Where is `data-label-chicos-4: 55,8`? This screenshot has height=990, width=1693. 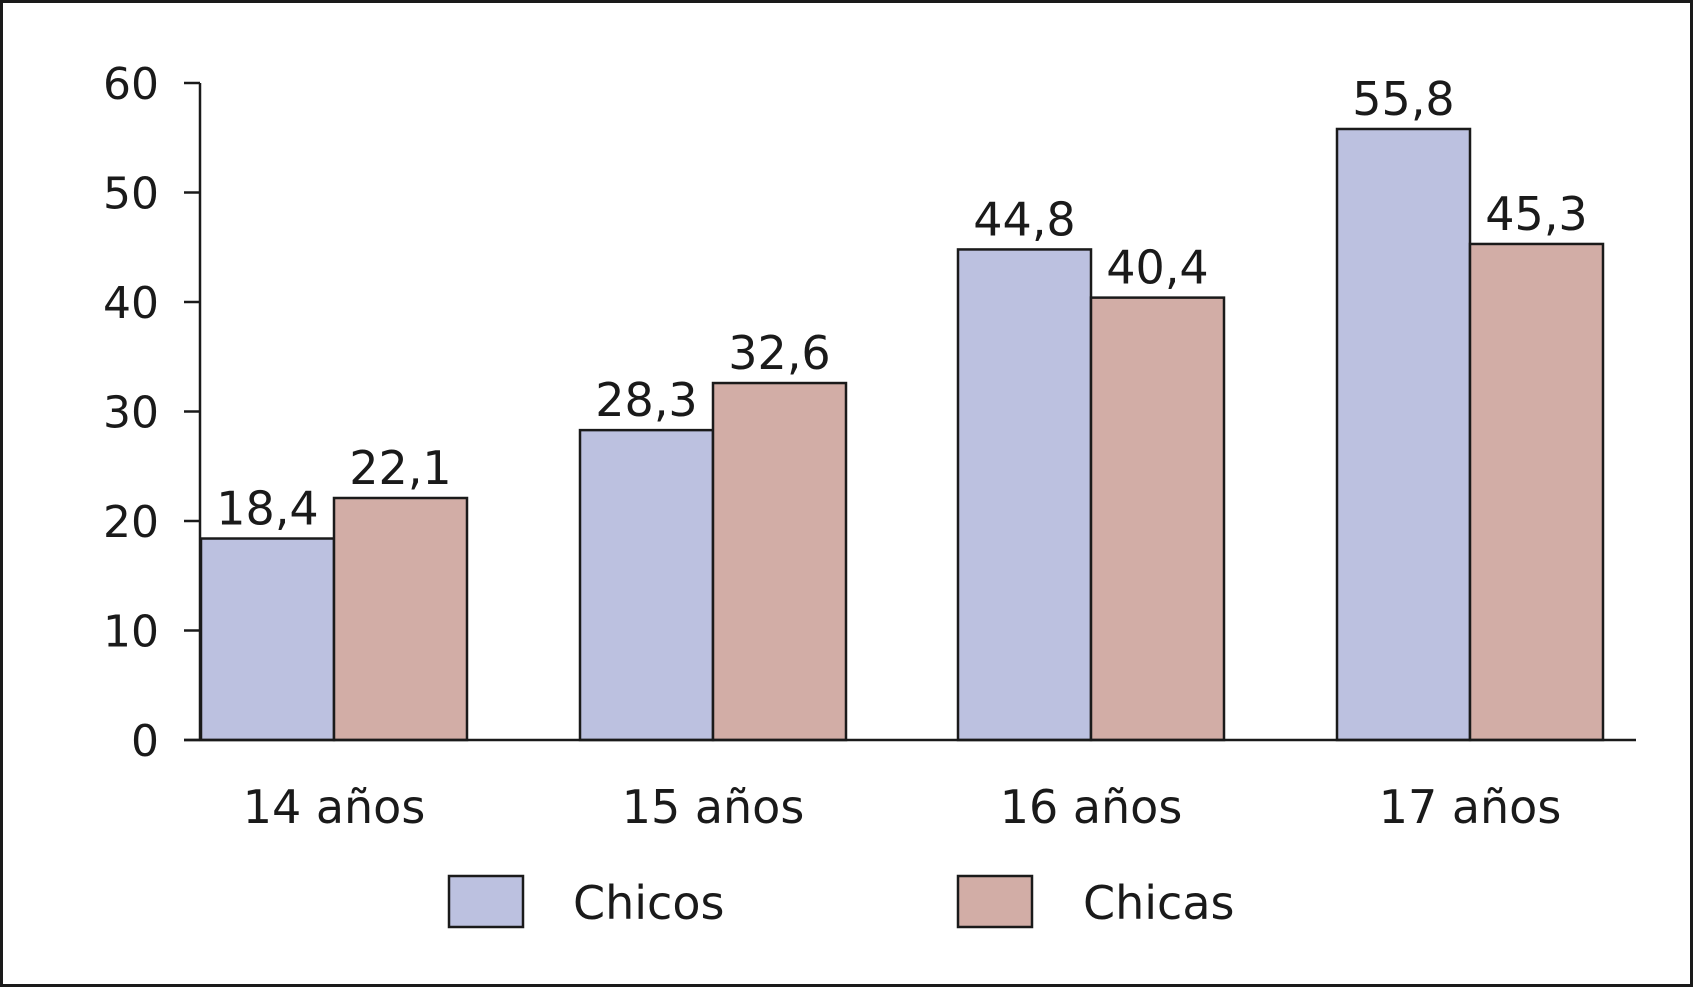 data-label-chicos-4: 55,8 is located at coordinates (1403, 99).